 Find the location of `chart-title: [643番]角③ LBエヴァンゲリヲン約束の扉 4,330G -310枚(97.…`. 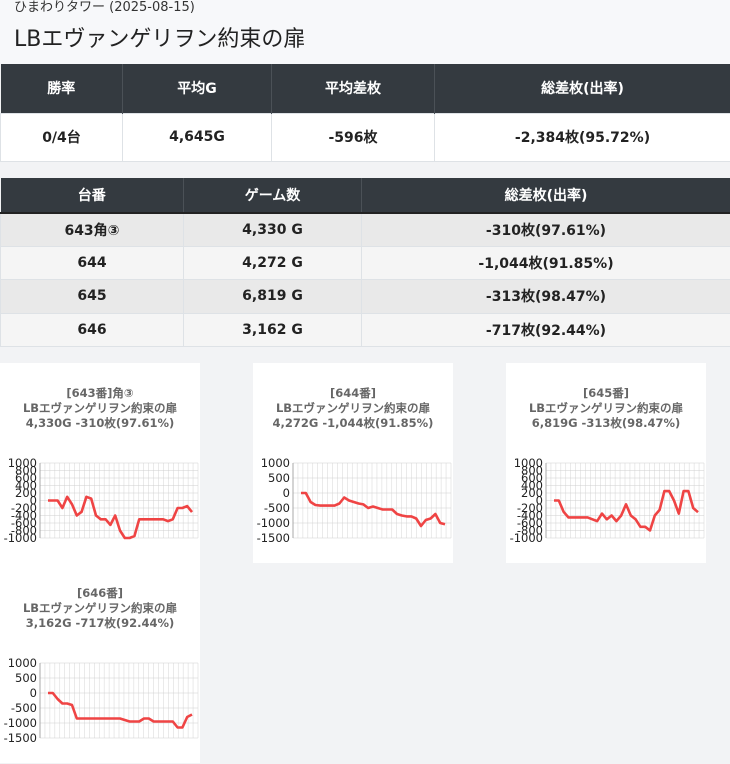

chart-title: [643番]角③ LBエヴァンゲリヲン約束の扉 4,330G -310枚(97.… is located at coordinates (100, 397).